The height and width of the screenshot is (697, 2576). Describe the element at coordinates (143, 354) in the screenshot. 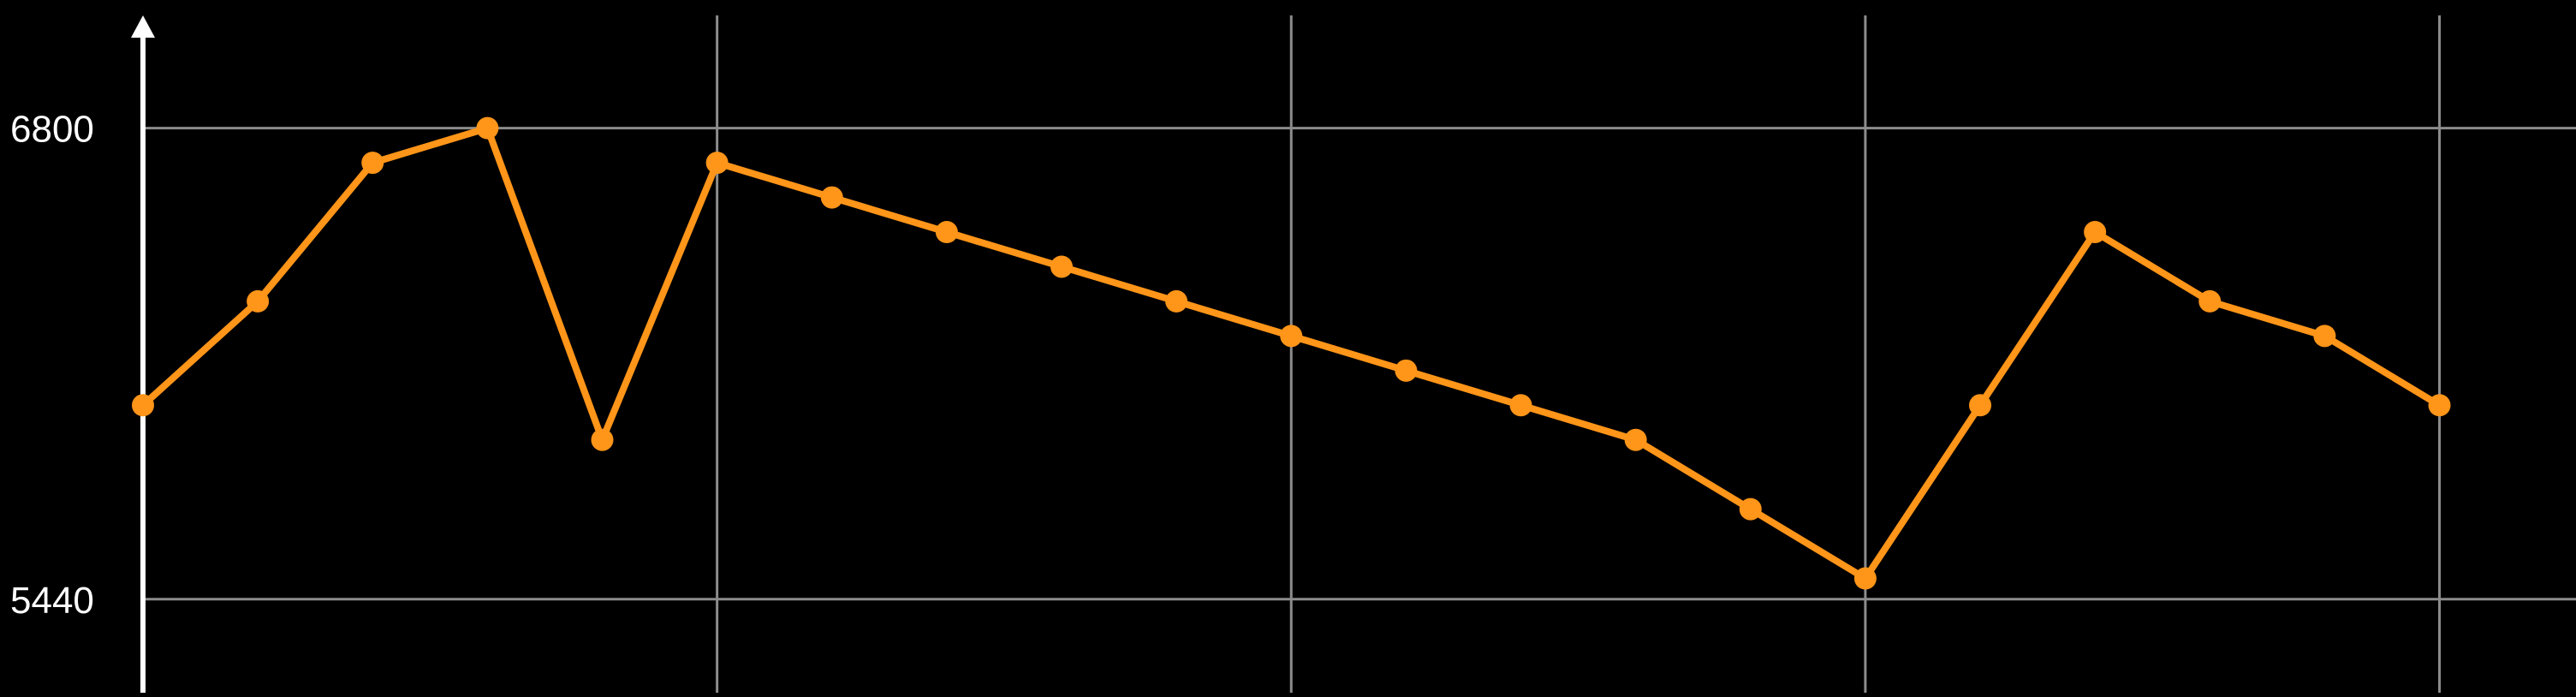

I see `axis-layer` at that location.